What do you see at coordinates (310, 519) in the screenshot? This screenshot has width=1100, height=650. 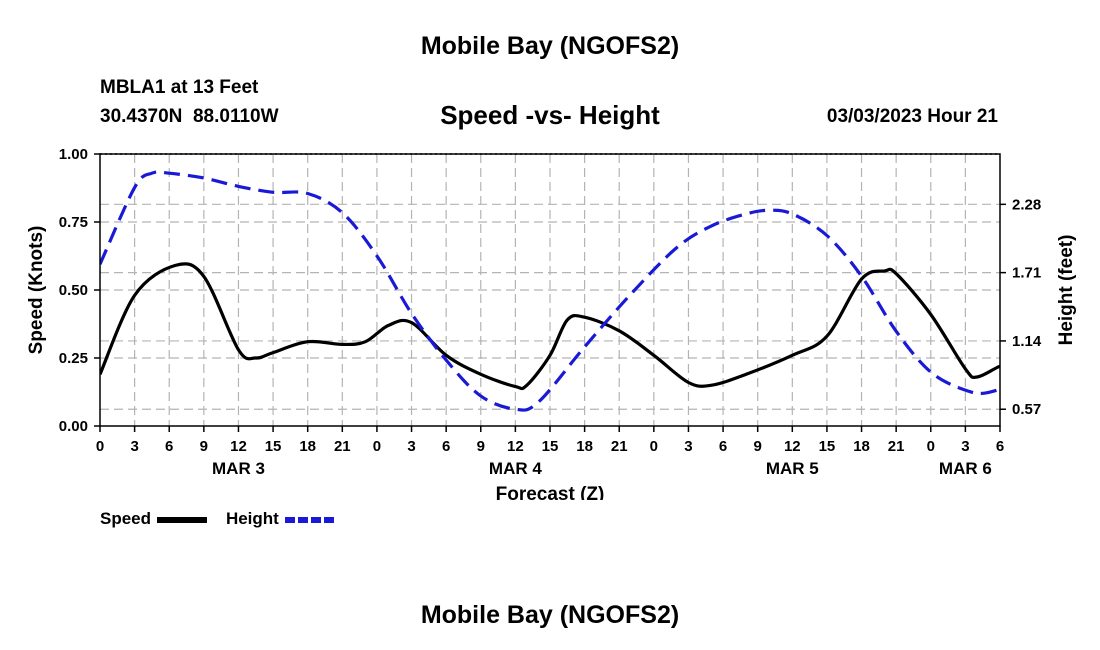 I see `legend-height-swatch` at bounding box center [310, 519].